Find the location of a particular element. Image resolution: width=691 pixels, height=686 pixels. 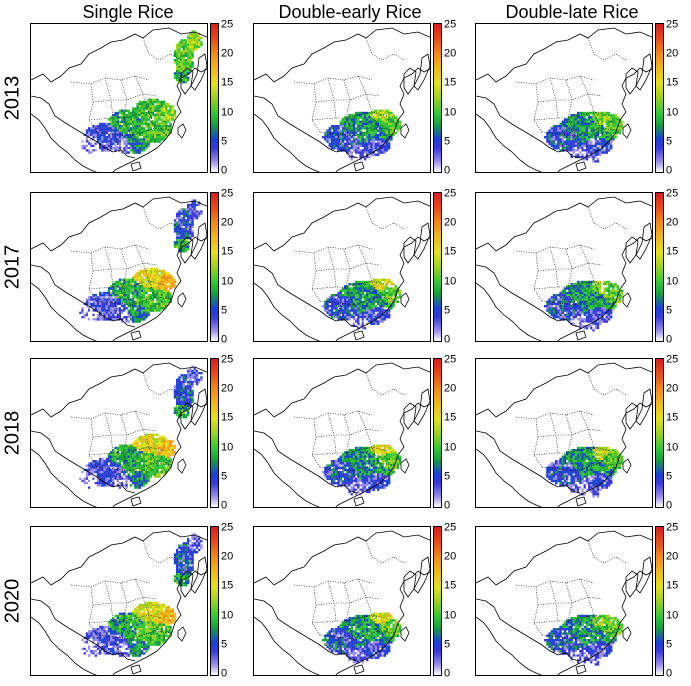

row-label-year: 2020 is located at coordinates (13, 601).